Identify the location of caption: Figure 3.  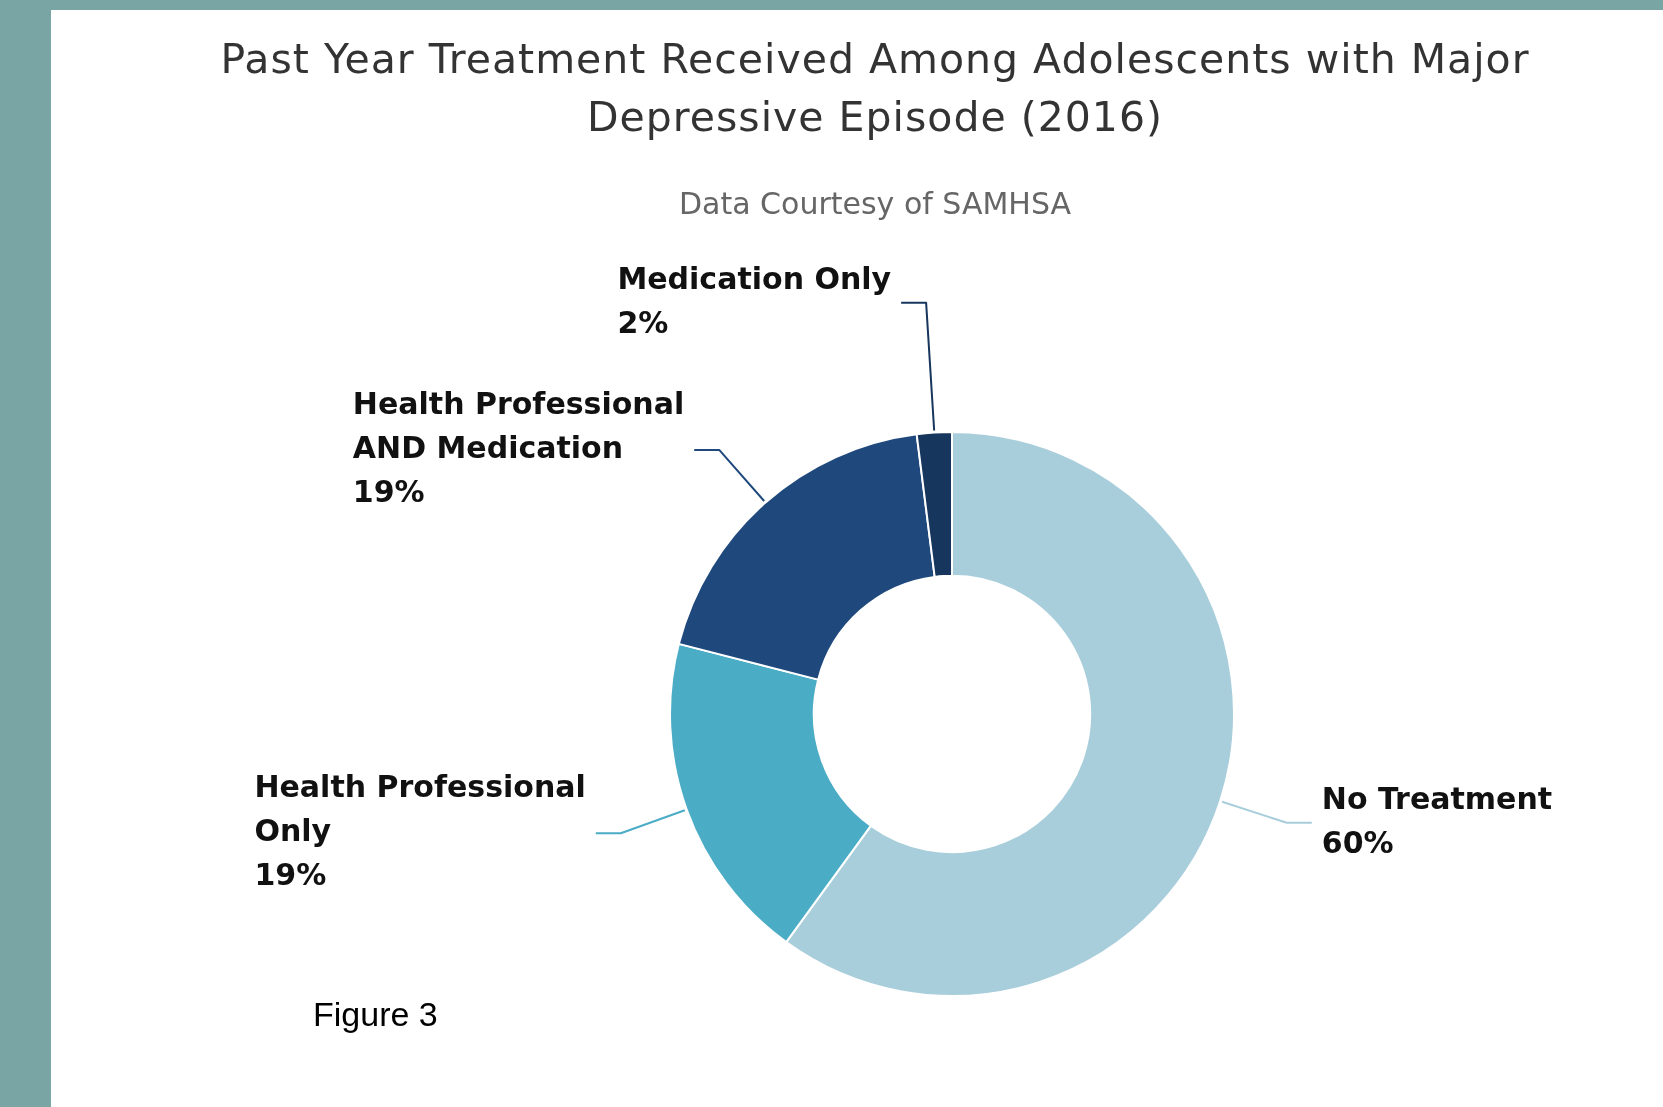
(375, 1014).